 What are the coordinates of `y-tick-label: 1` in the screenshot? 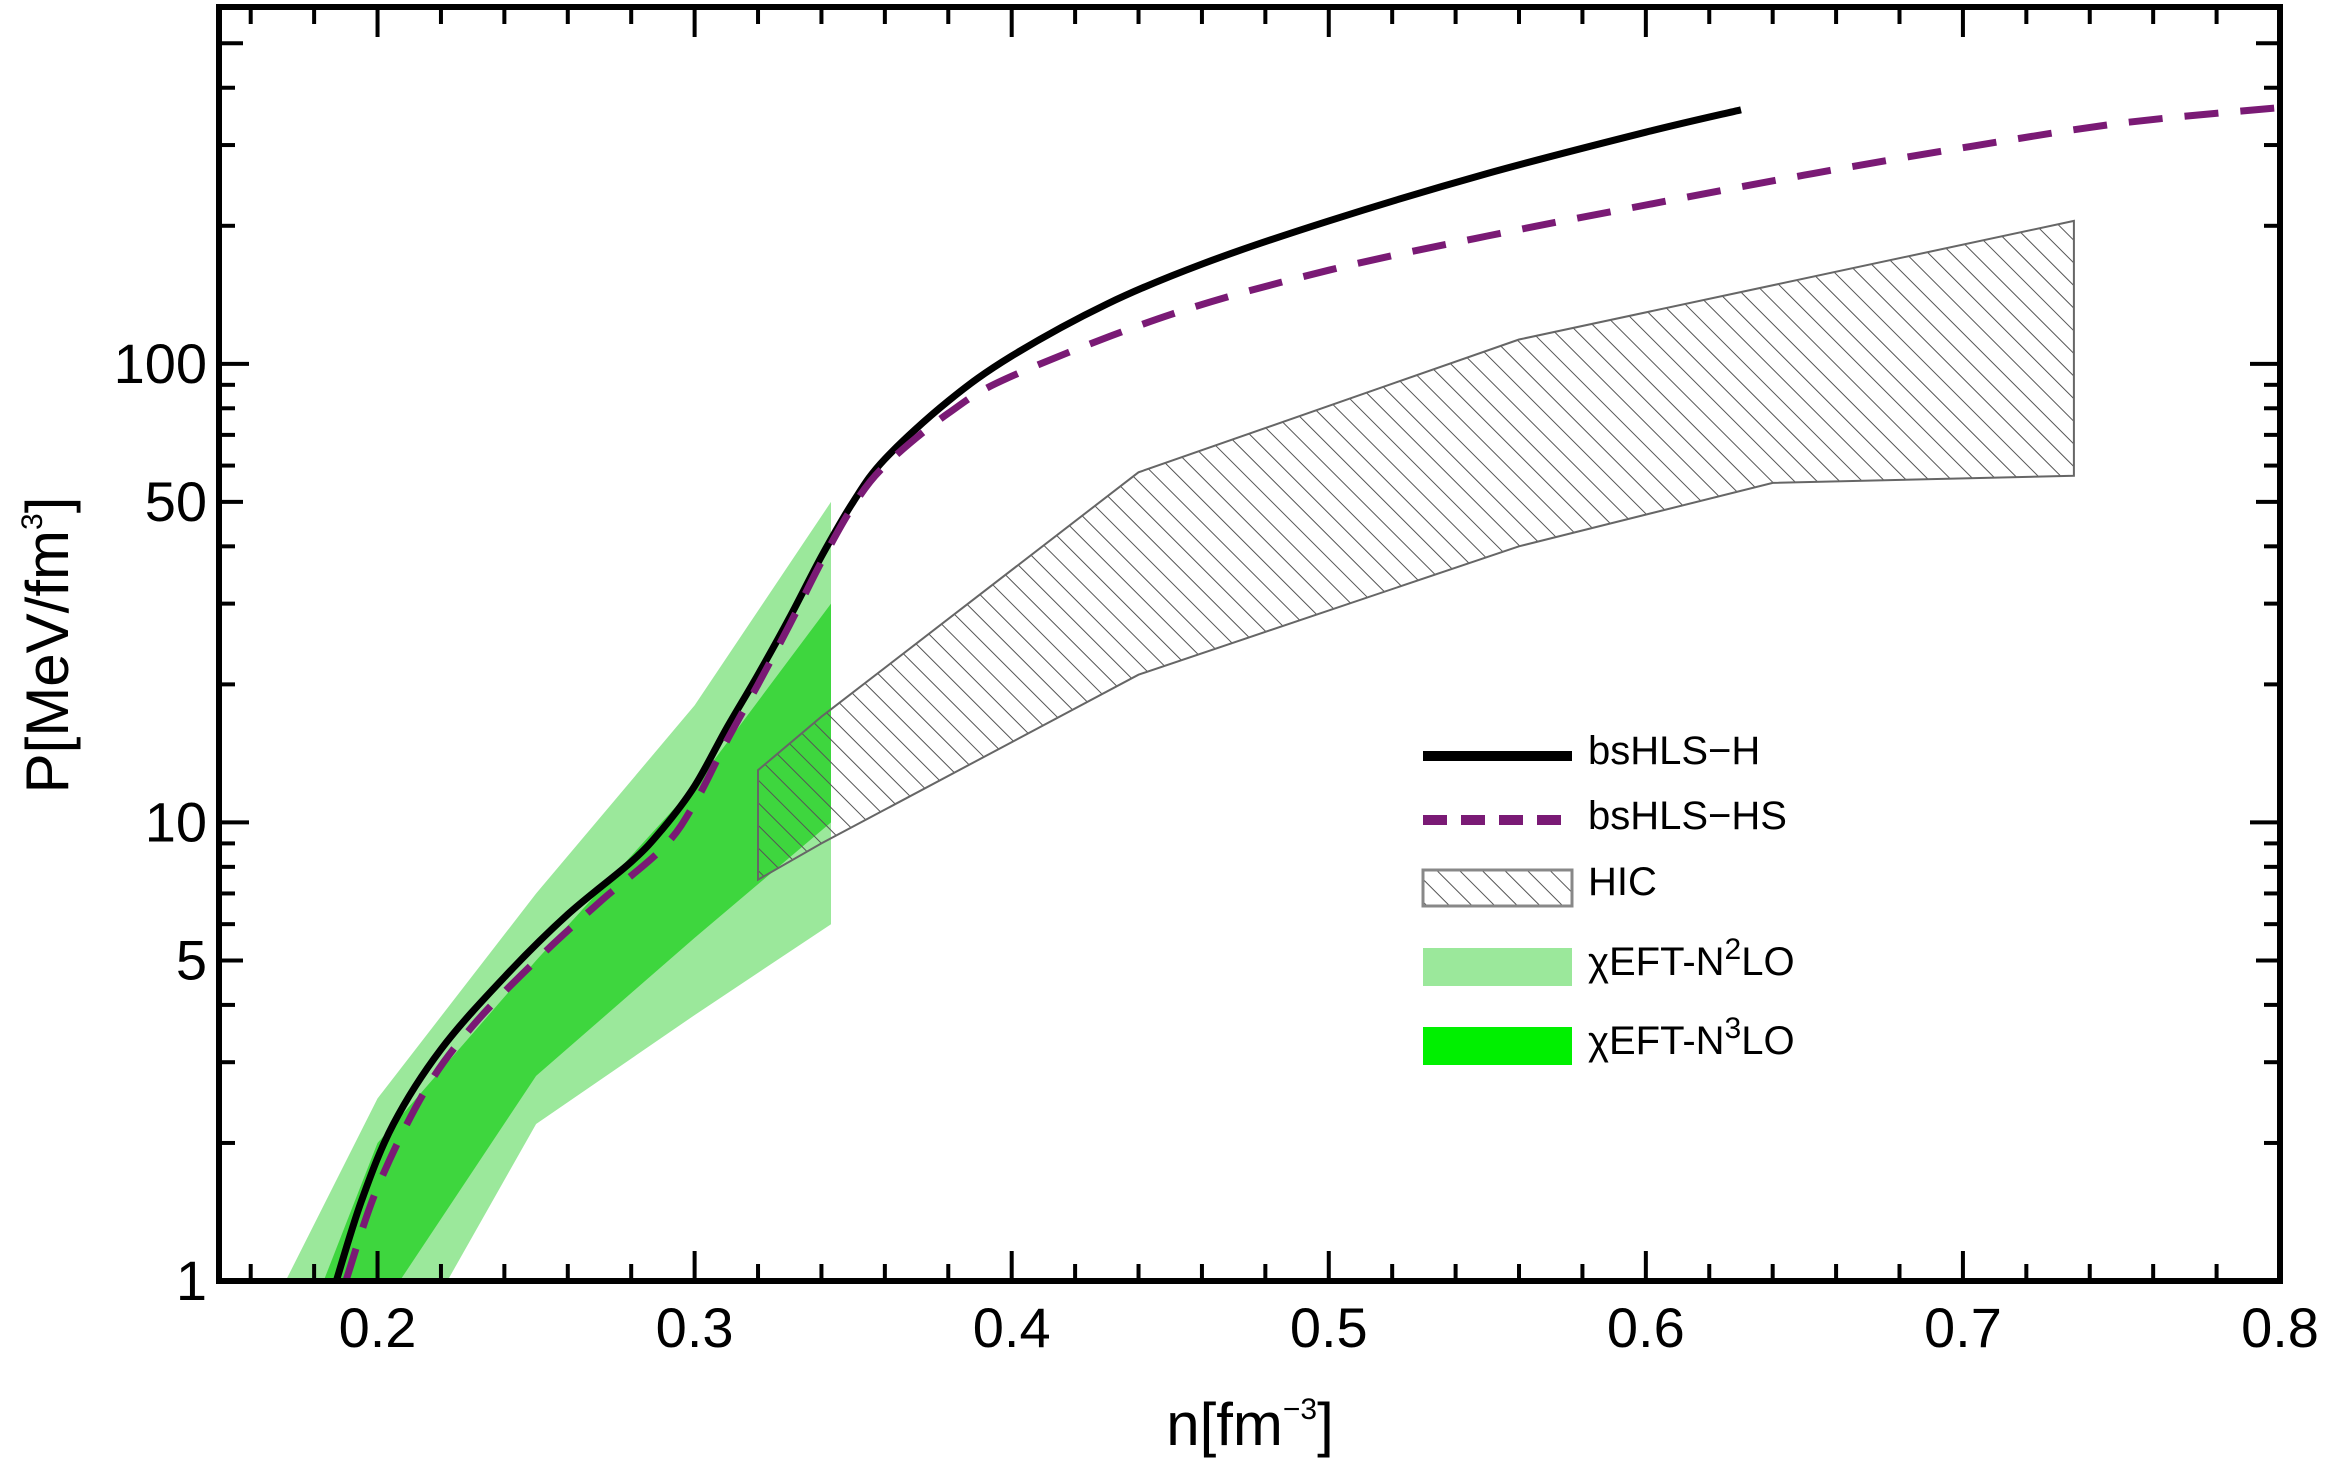 It's located at (191, 1280).